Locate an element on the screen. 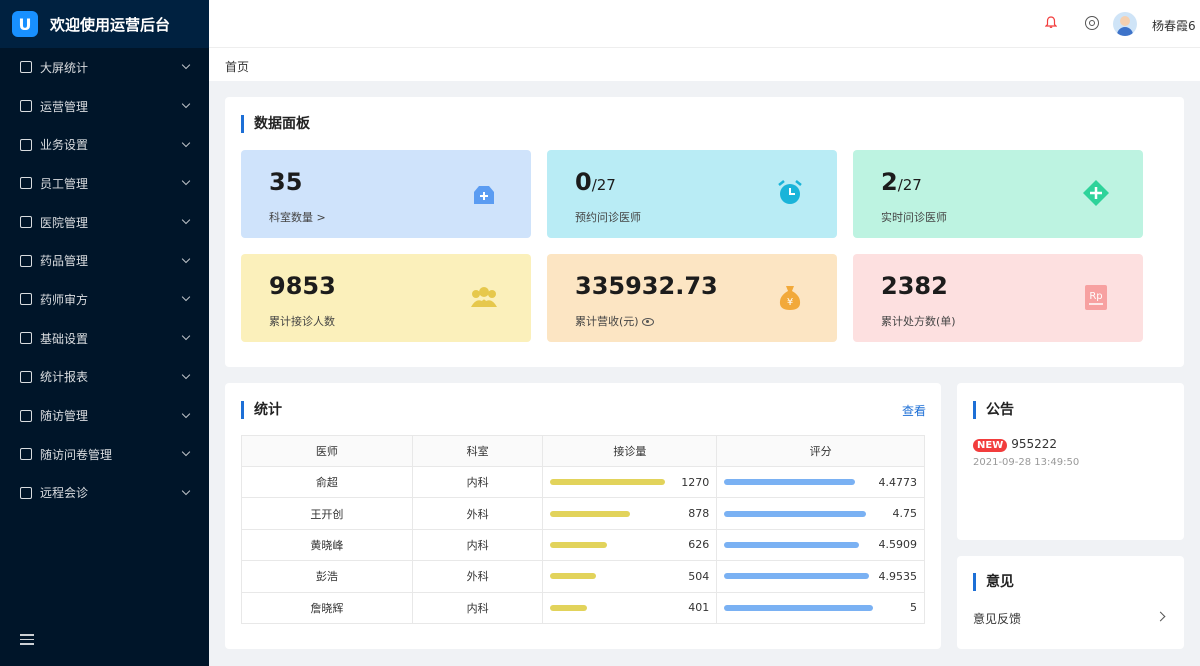 The width and height of the screenshot is (1200, 666). feedback-item: 意见反馈 is located at coordinates (1070, 618).